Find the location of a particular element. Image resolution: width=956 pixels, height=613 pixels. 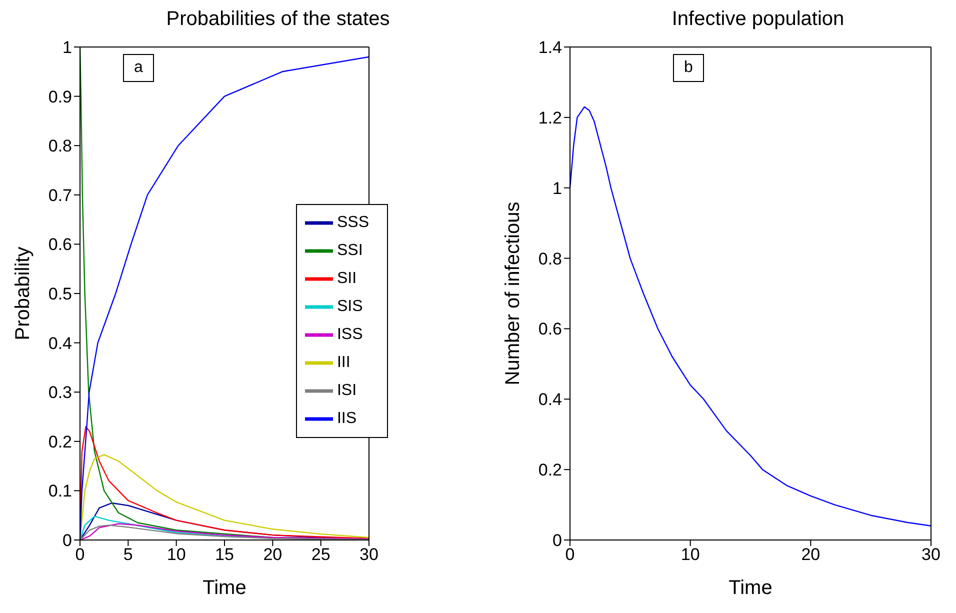

y-tick-label: 1.4 is located at coordinates (550, 48).